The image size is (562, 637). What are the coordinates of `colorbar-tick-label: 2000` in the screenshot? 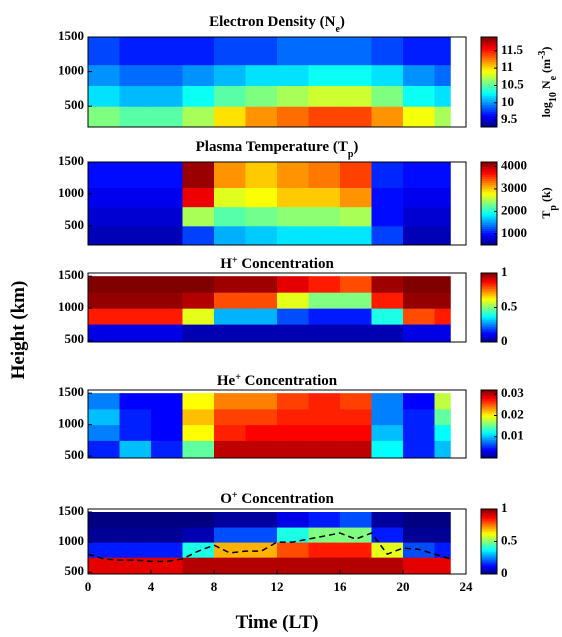 It's located at (514, 209).